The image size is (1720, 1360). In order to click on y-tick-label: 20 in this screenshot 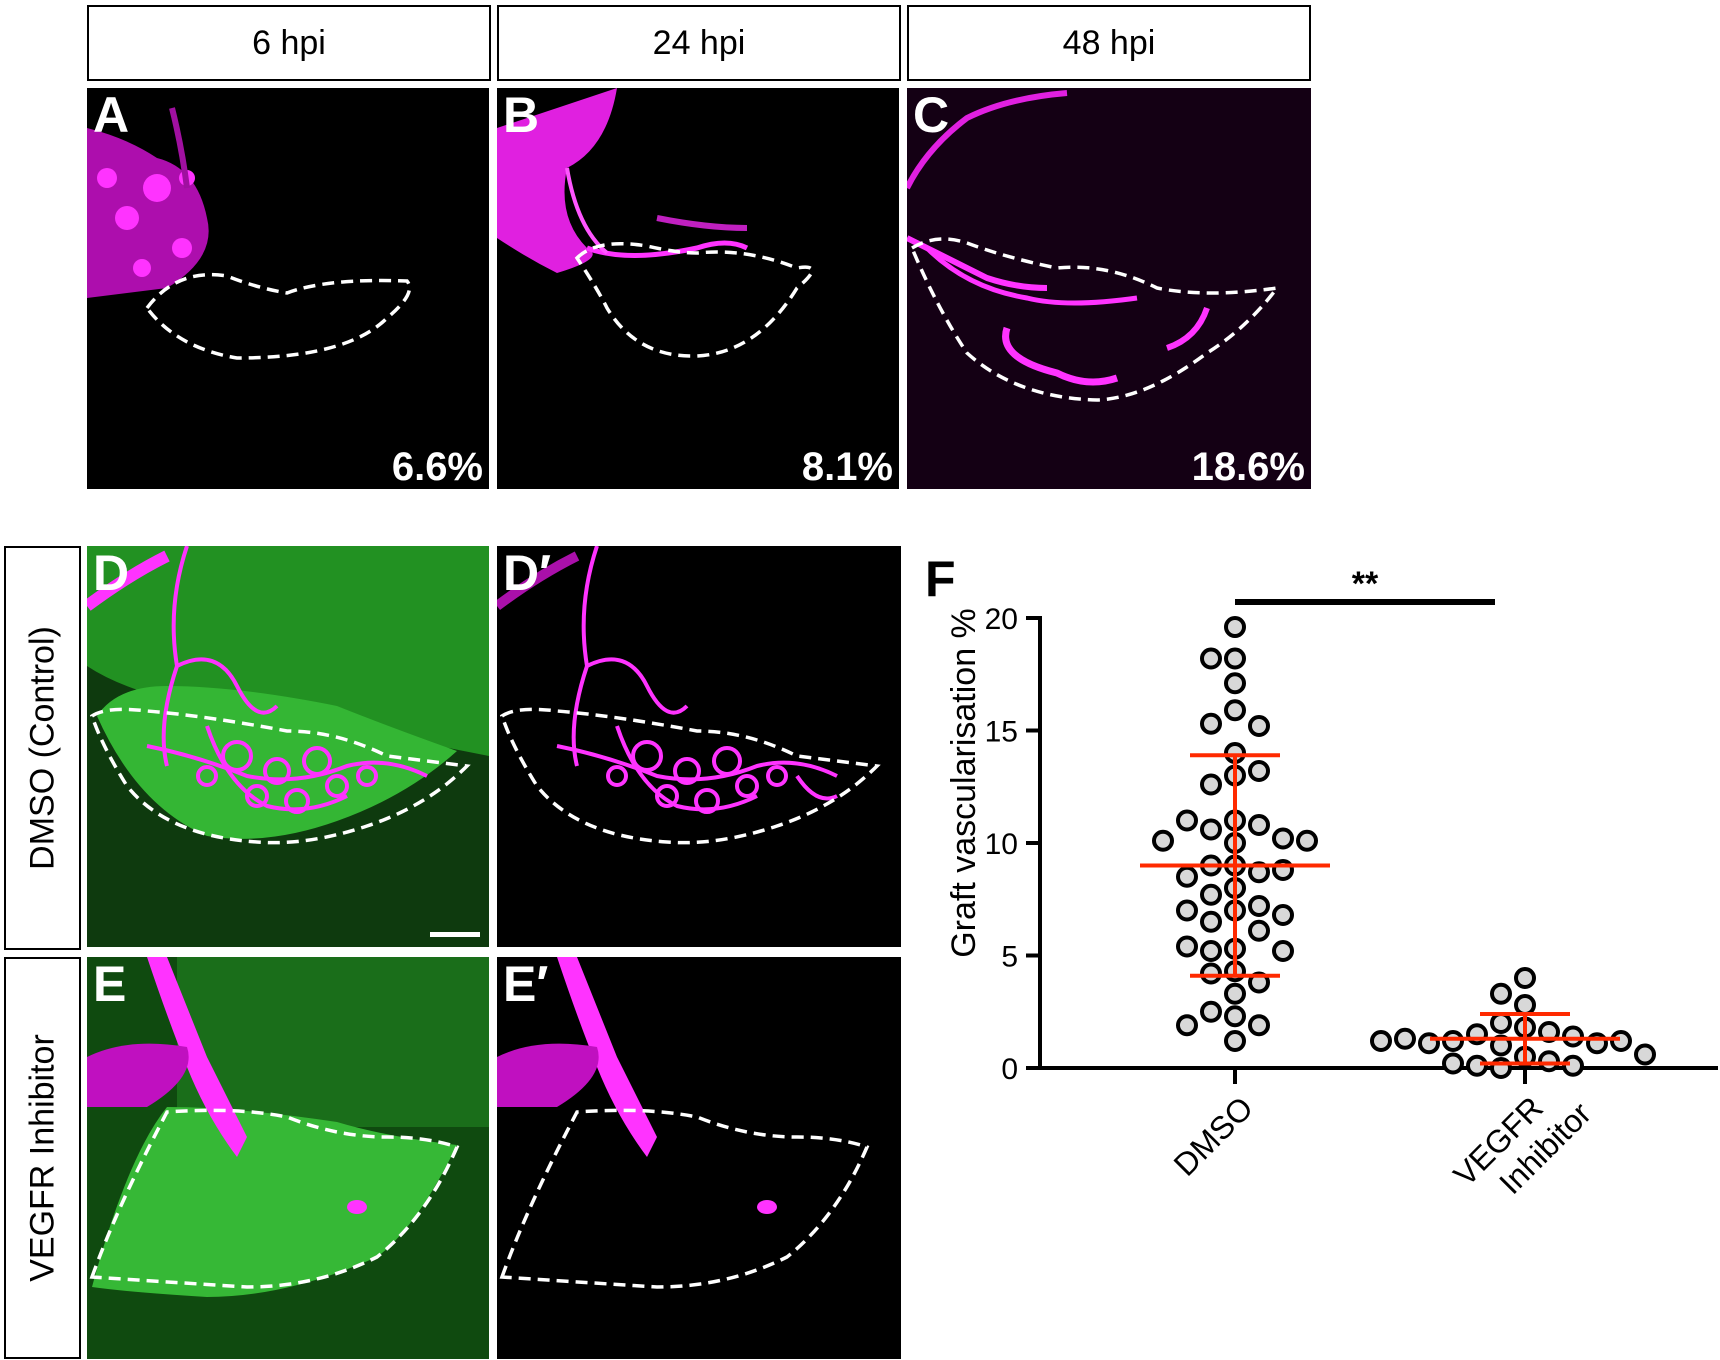, I will do `click(1001, 619)`.